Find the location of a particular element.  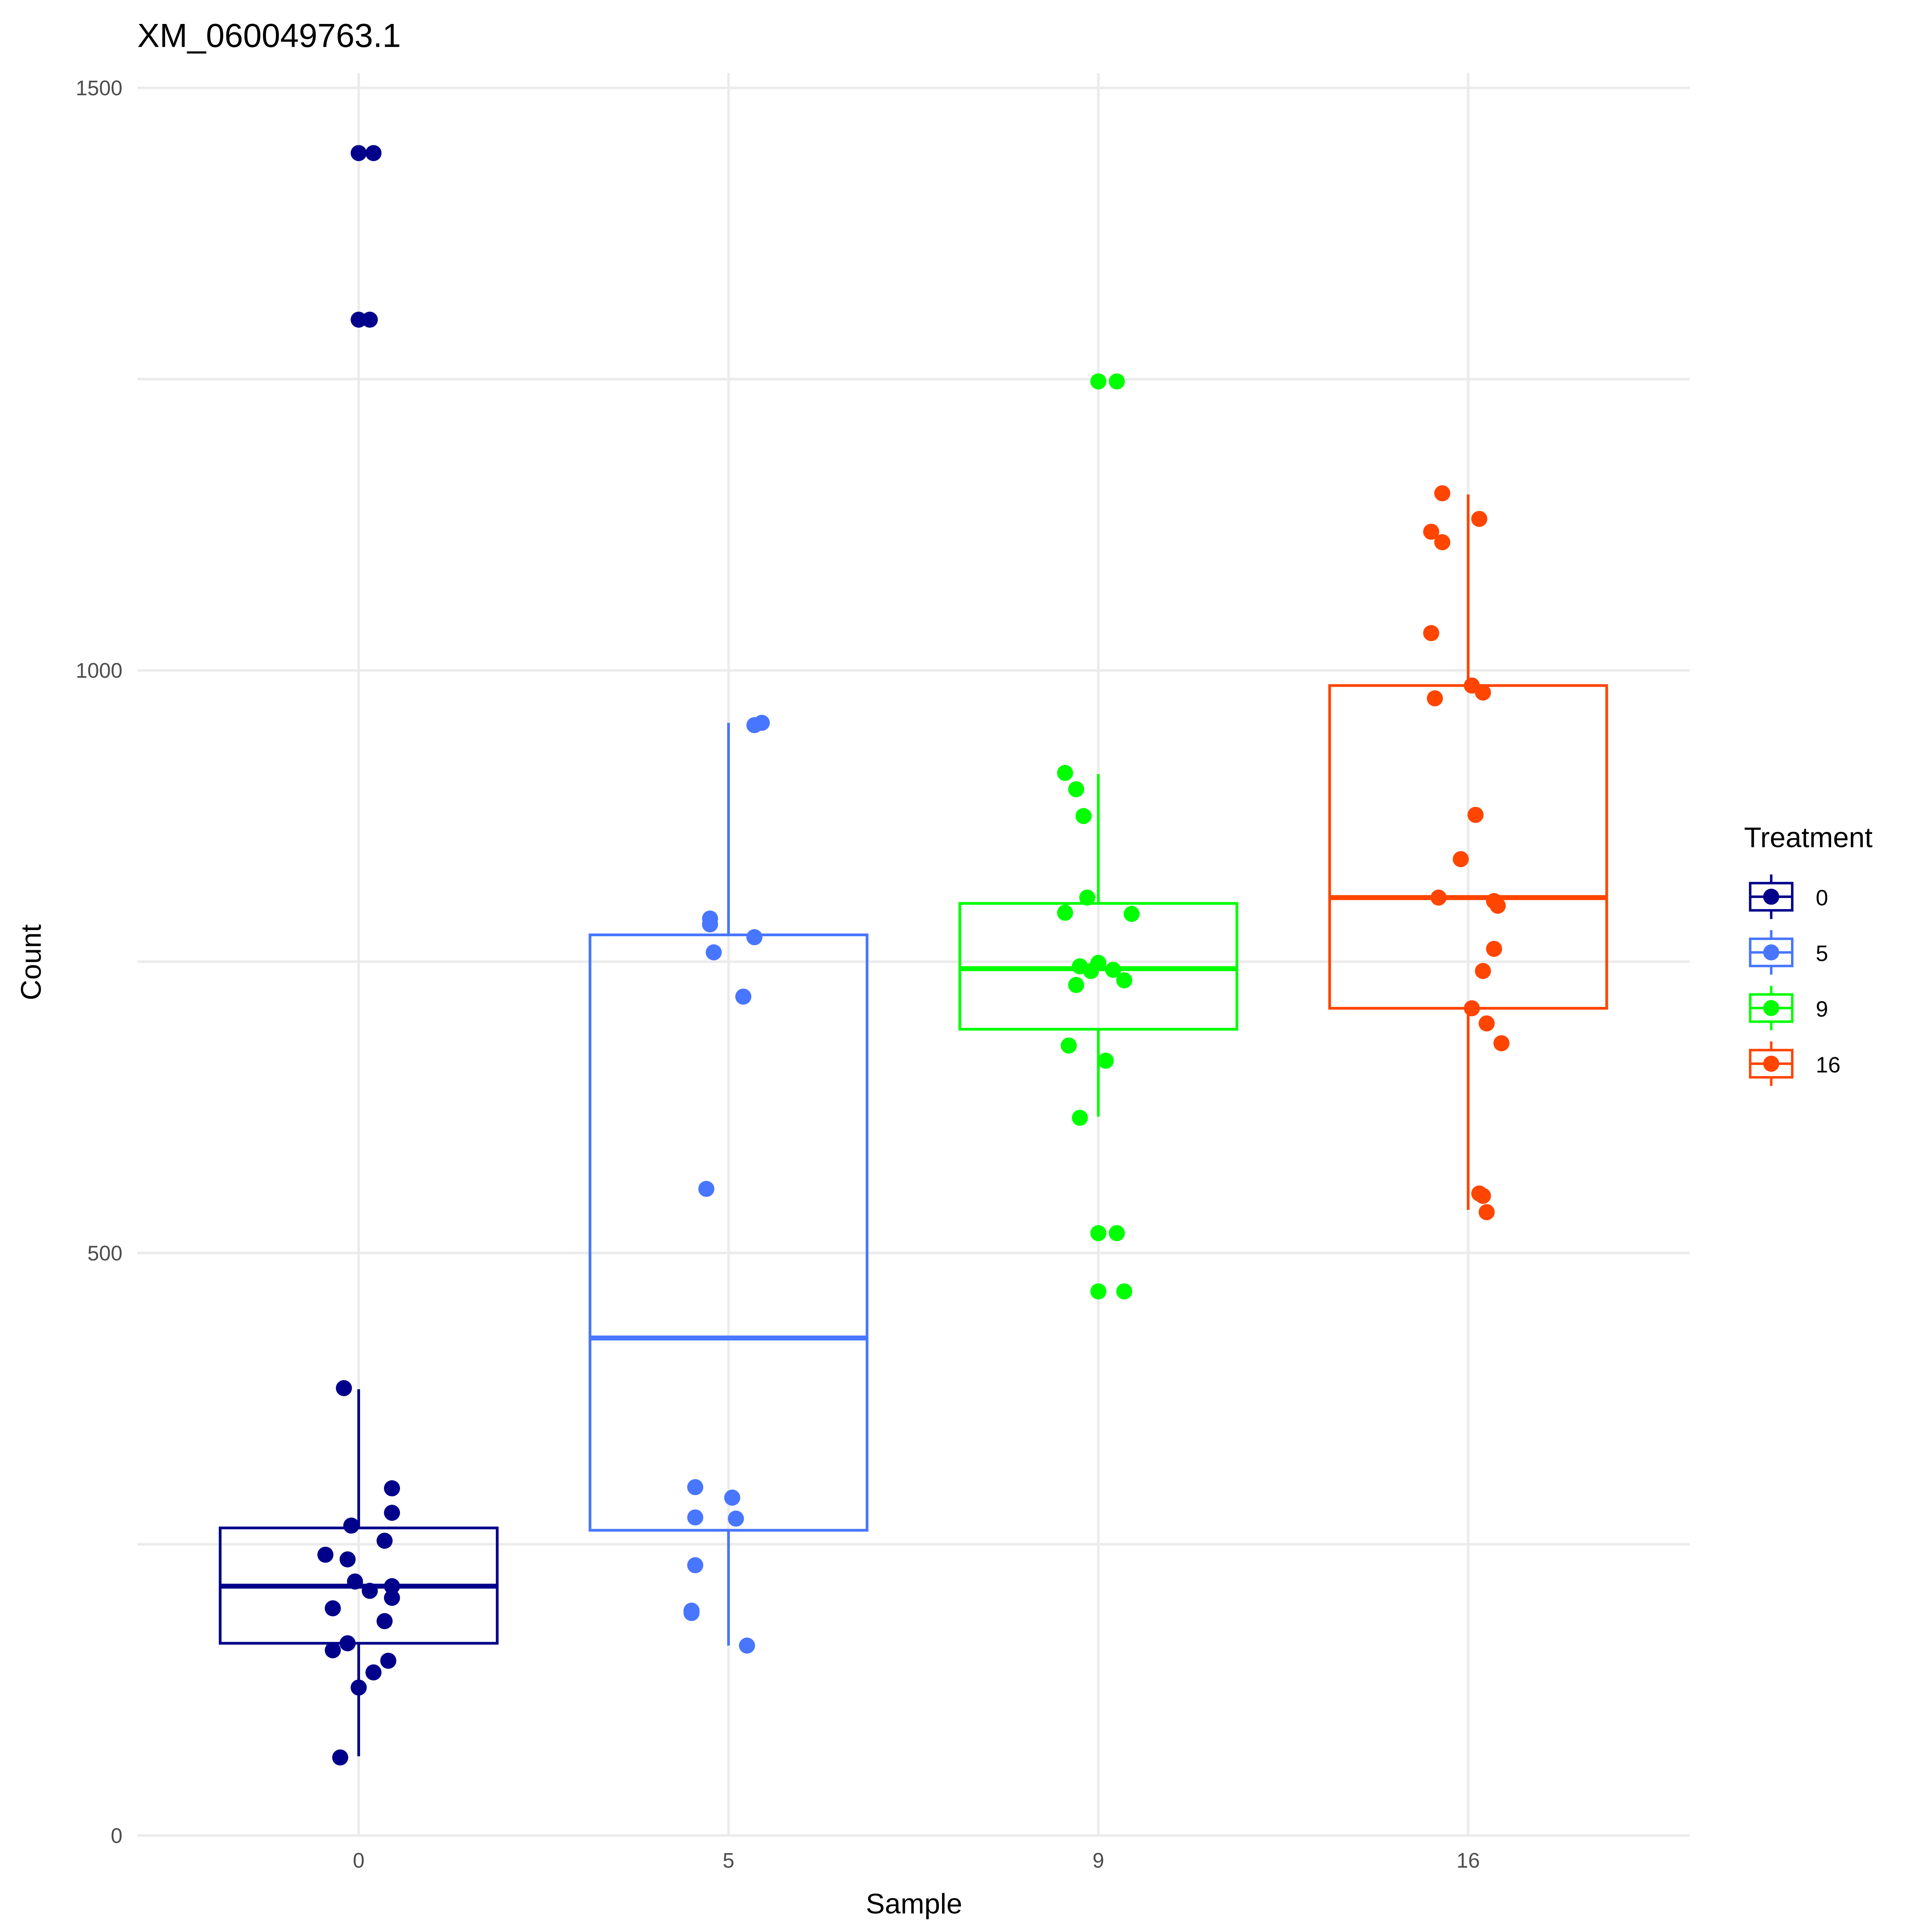

chart-title: XM_060049763.1 is located at coordinates (269, 35).